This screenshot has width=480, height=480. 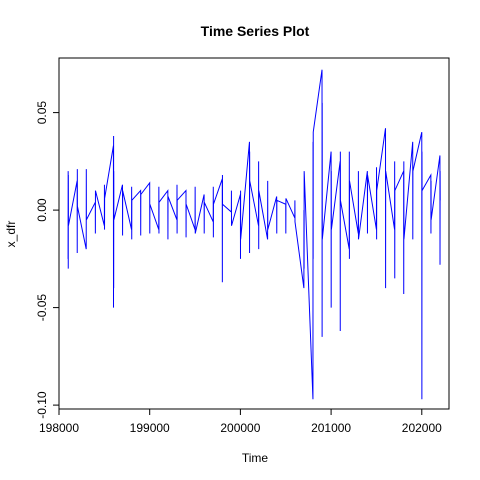 I want to click on x-tick-label: 198000, so click(x=59, y=428).